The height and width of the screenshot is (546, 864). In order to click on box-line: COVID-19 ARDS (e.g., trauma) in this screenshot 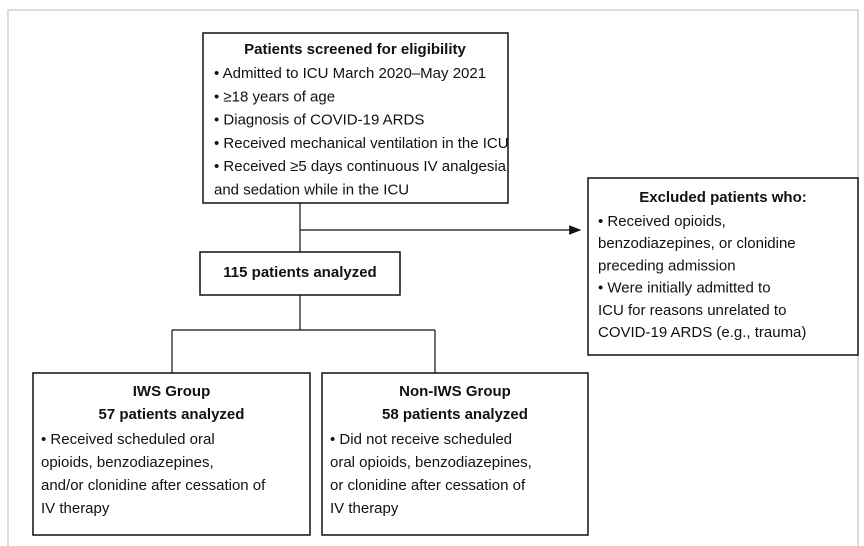, I will do `click(702, 332)`.